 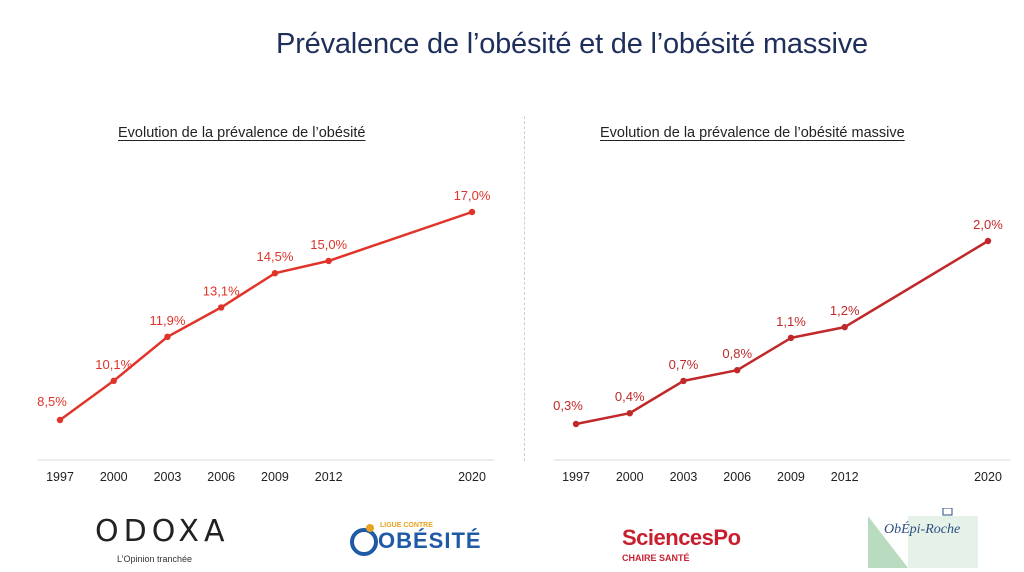 What do you see at coordinates (221, 290) in the screenshot?
I see `data-label-obesity: 13,1%` at bounding box center [221, 290].